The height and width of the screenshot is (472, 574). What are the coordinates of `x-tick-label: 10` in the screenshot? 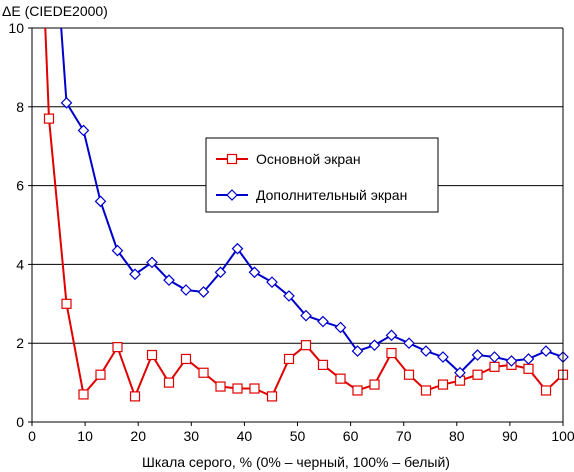 It's located at (85, 436).